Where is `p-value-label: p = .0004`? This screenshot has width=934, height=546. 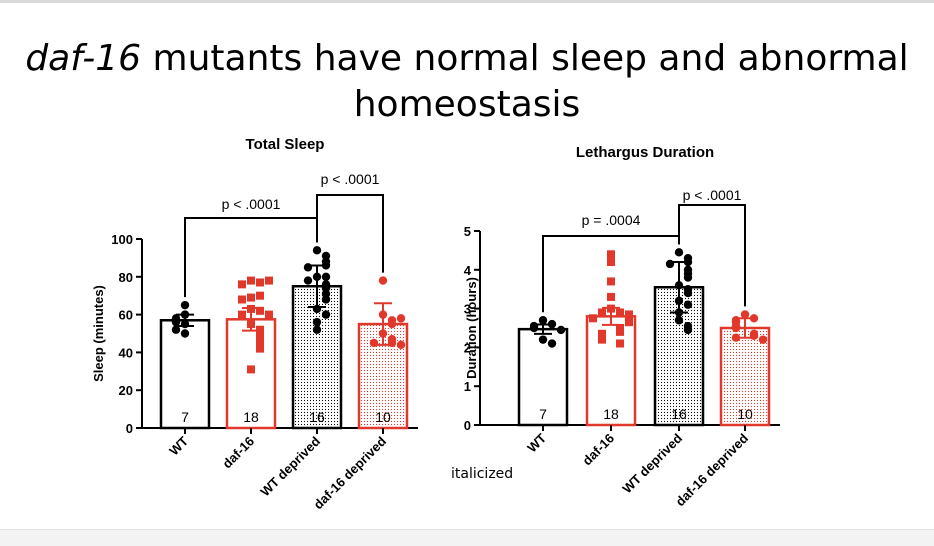
p-value-label: p = .0004 is located at coordinates (611, 220).